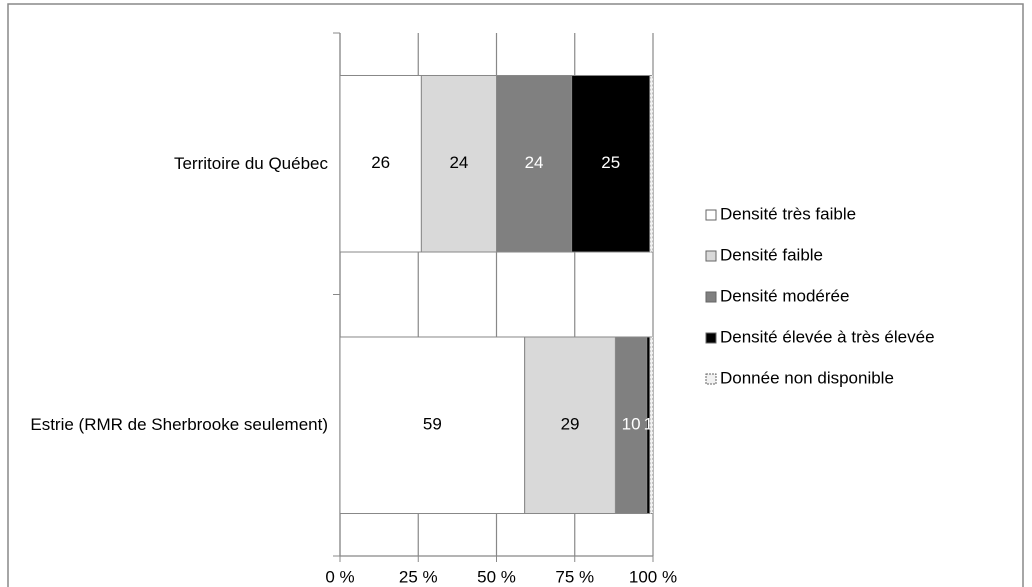 Image resolution: width=1032 pixels, height=587 pixels. What do you see at coordinates (339, 576) in the screenshot?
I see `x-tick-label: 0 %` at bounding box center [339, 576].